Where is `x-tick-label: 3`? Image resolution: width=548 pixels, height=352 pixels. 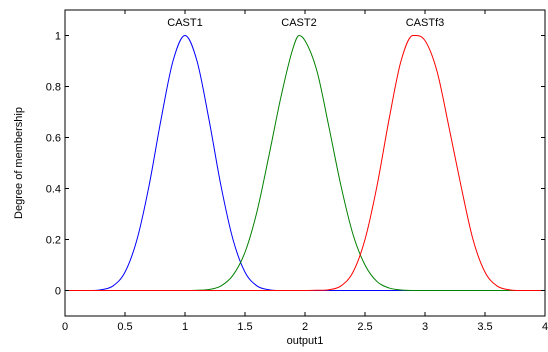
x-tick-label: 3 is located at coordinates (425, 327).